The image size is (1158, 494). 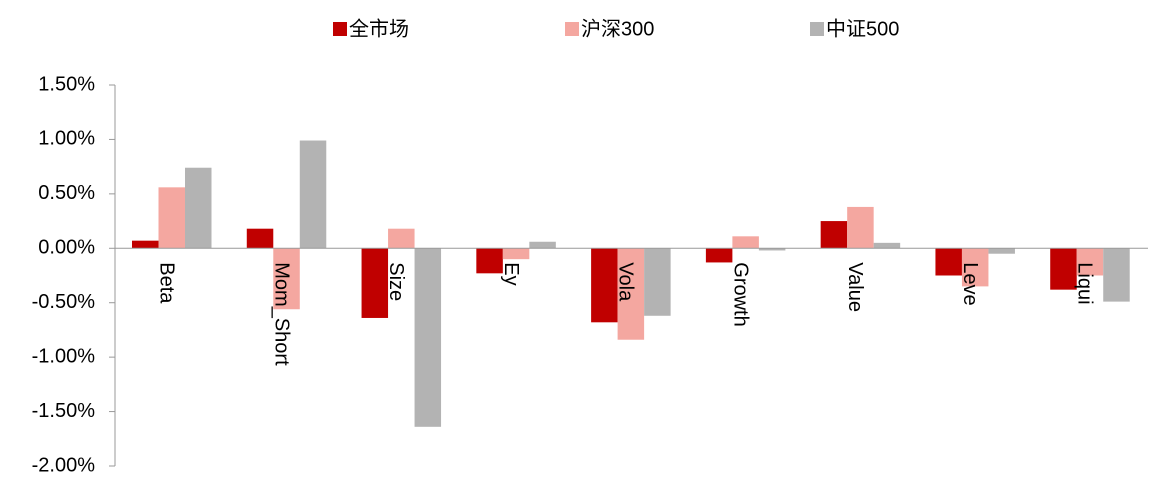 I want to click on y-tick-label: -2.00%, so click(x=64, y=465).